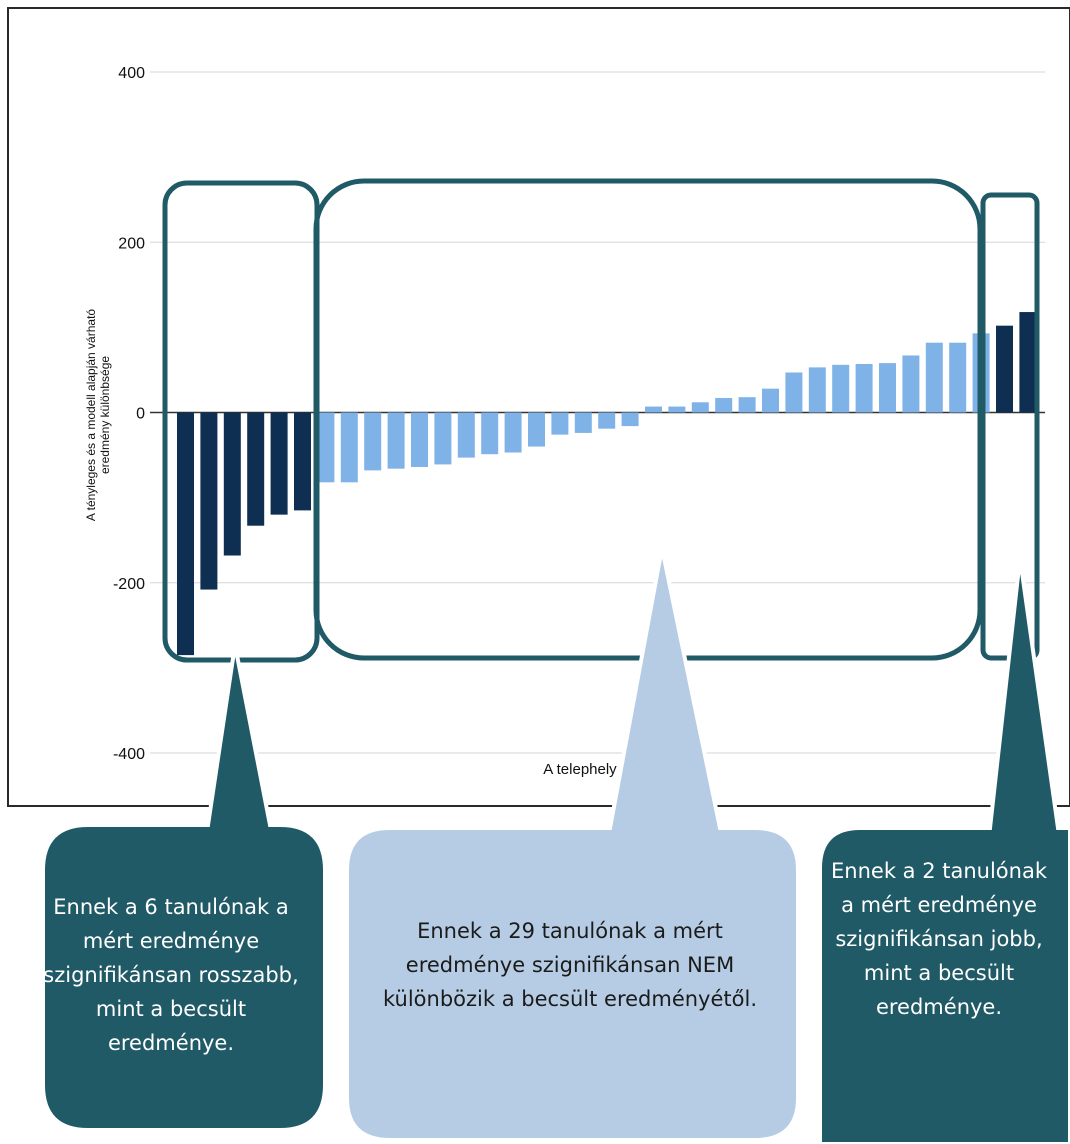 This screenshot has width=1070, height=1144. I want to click on callout-left, so click(184, 888).